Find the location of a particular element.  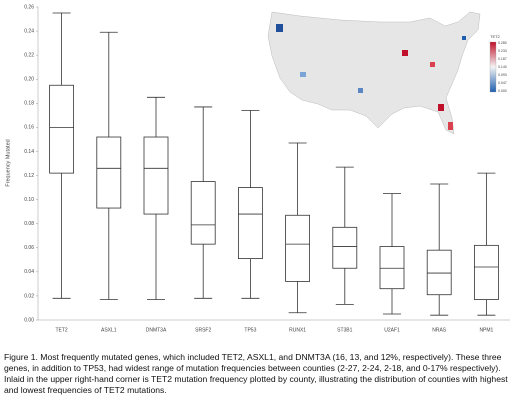

map-legend-label: 0.047 is located at coordinates (502, 83).